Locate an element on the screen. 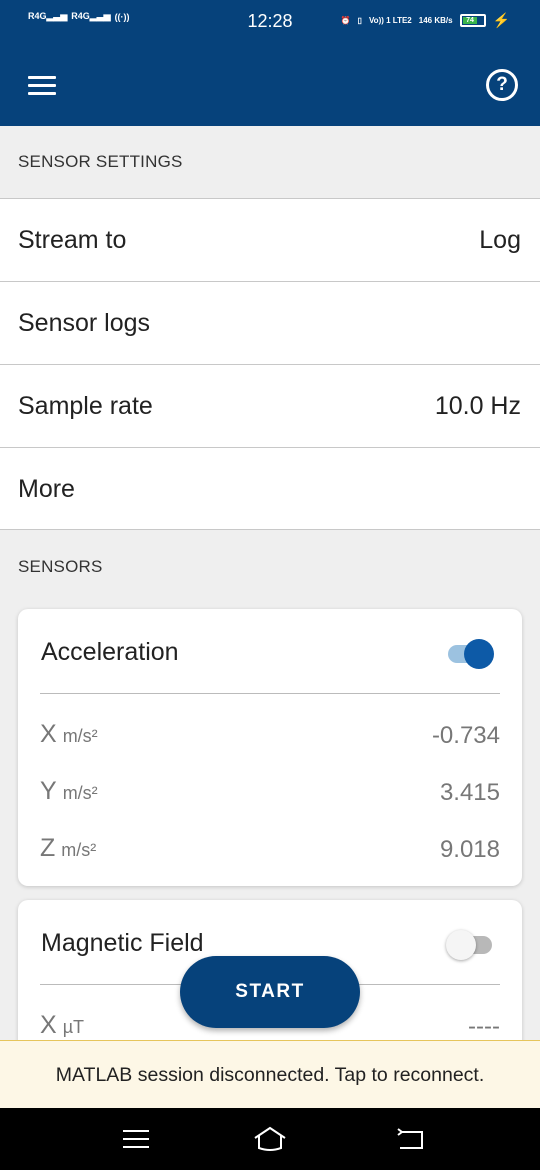 This screenshot has width=540, height=1170. app-bar: ? is located at coordinates (270, 85).